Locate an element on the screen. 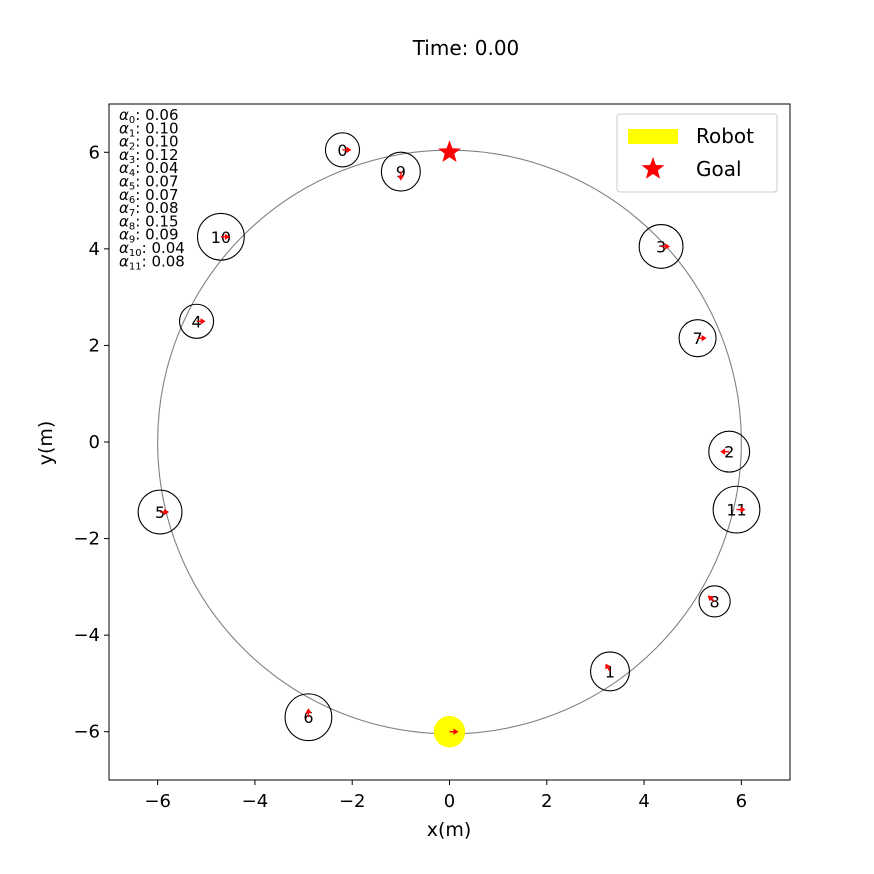 The width and height of the screenshot is (874, 874). agent-1-arrow-head is located at coordinates (608, 666).